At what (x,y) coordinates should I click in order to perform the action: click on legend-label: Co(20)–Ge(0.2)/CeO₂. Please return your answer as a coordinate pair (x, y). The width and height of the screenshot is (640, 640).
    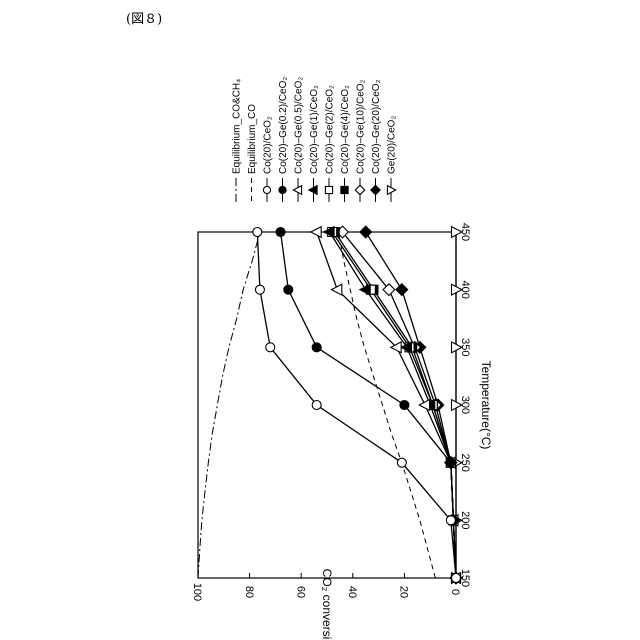
    Looking at the image, I should click on (283, 125).